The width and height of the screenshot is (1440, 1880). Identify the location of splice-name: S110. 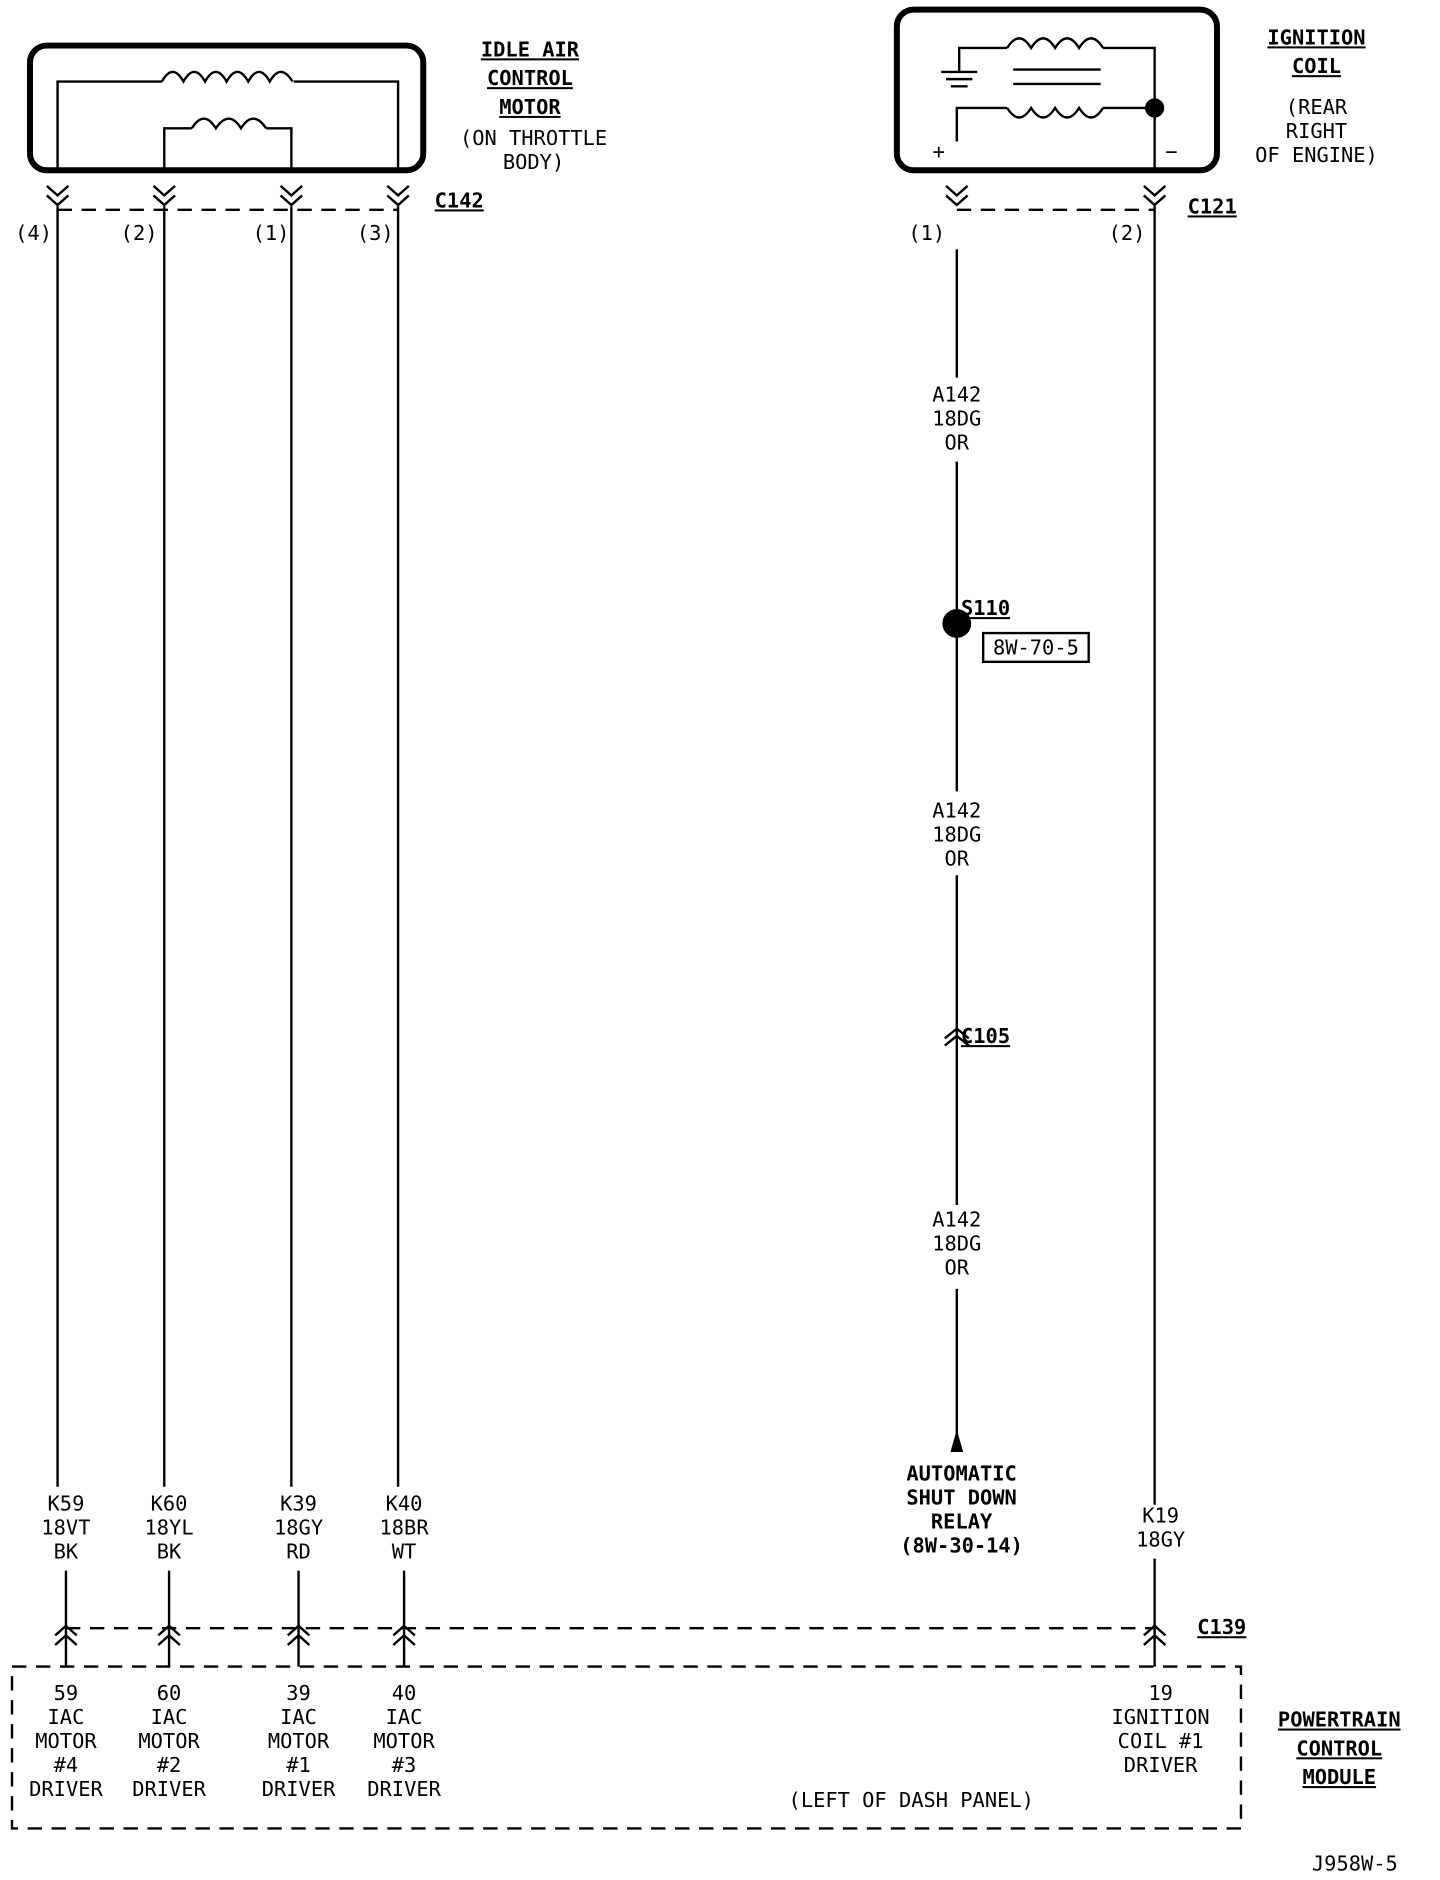
(985, 608).